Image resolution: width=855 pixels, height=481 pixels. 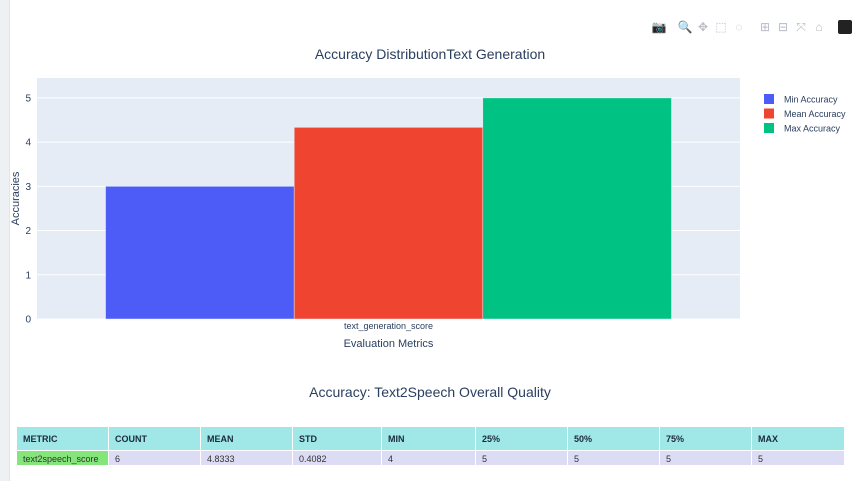 What do you see at coordinates (28, 187) in the screenshot?
I see `y-tick-label: 3` at bounding box center [28, 187].